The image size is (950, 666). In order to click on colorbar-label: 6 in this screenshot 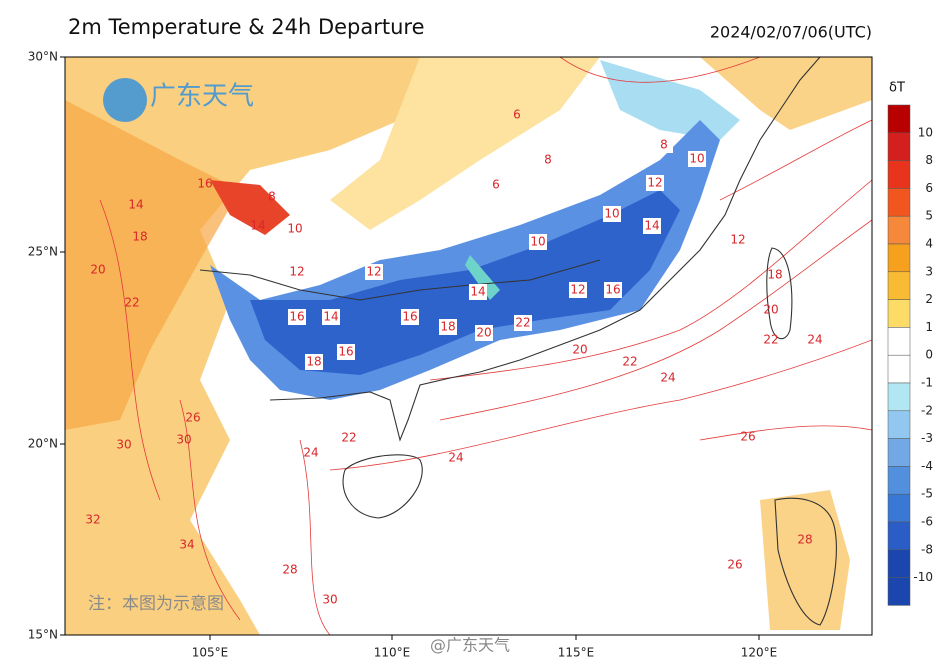, I will do `click(929, 188)`.